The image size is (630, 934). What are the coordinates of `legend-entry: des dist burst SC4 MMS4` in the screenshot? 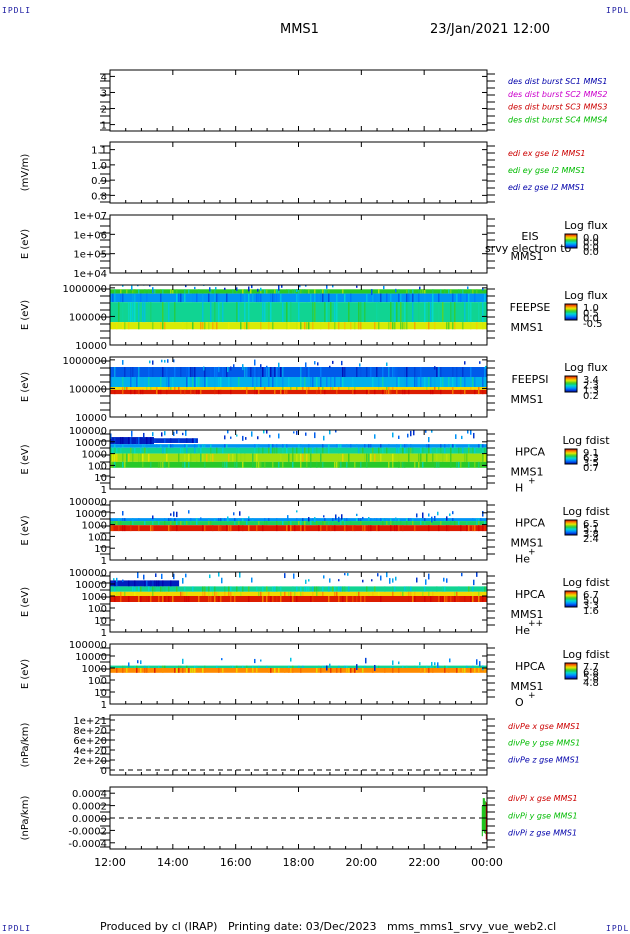 It's located at (557, 119).